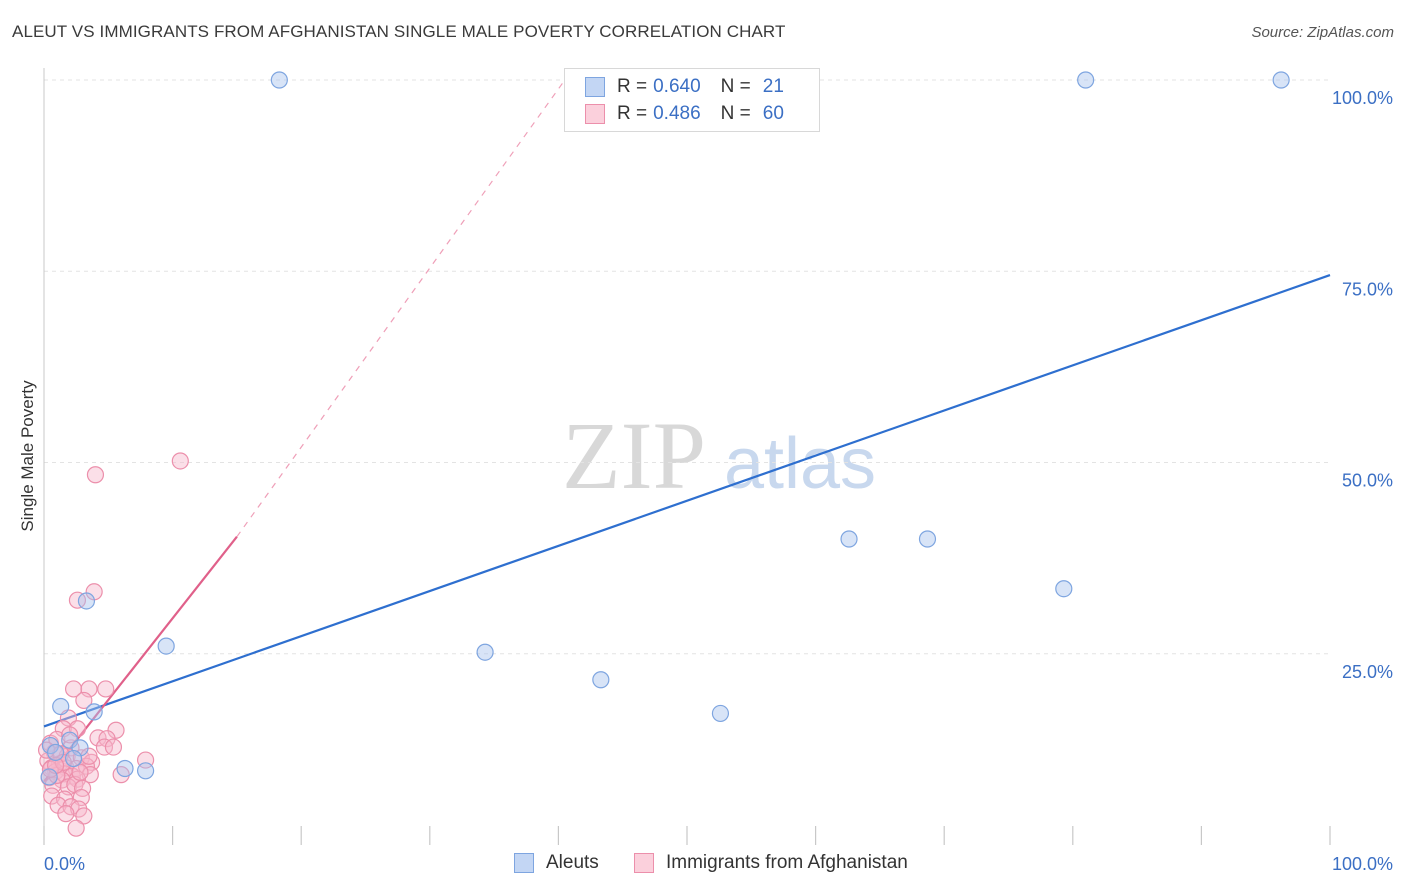 Image resolution: width=1406 pixels, height=892 pixels. Describe the element at coordinates (634, 455) in the screenshot. I see `watermark-zip: ZIP` at that location.